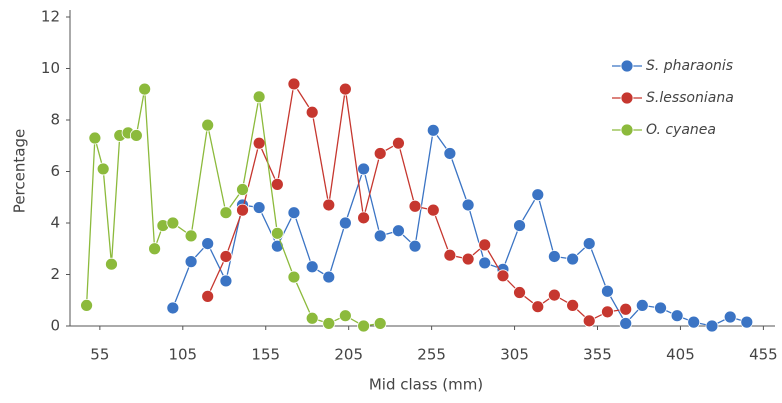 The height and width of the screenshot is (403, 782). Describe the element at coordinates (50, 68) in the screenshot. I see `y-tick-label: 10` at that location.